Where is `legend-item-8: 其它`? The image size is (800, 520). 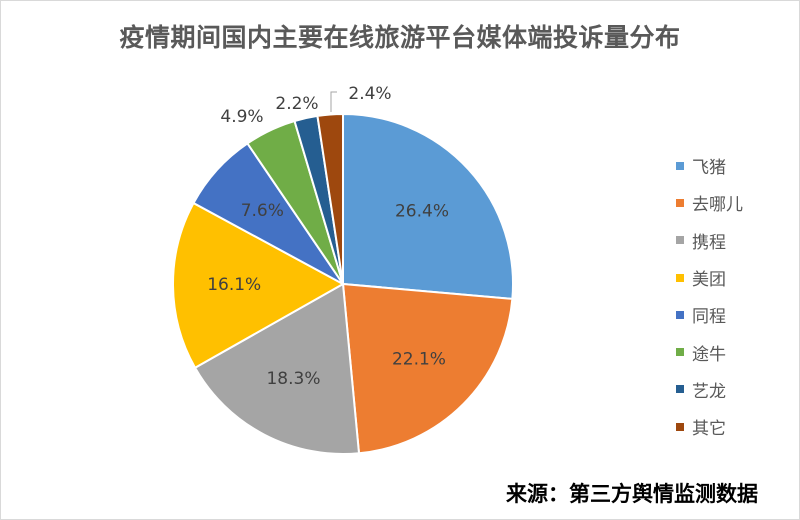 legend-item-8: 其它 is located at coordinates (709, 426).